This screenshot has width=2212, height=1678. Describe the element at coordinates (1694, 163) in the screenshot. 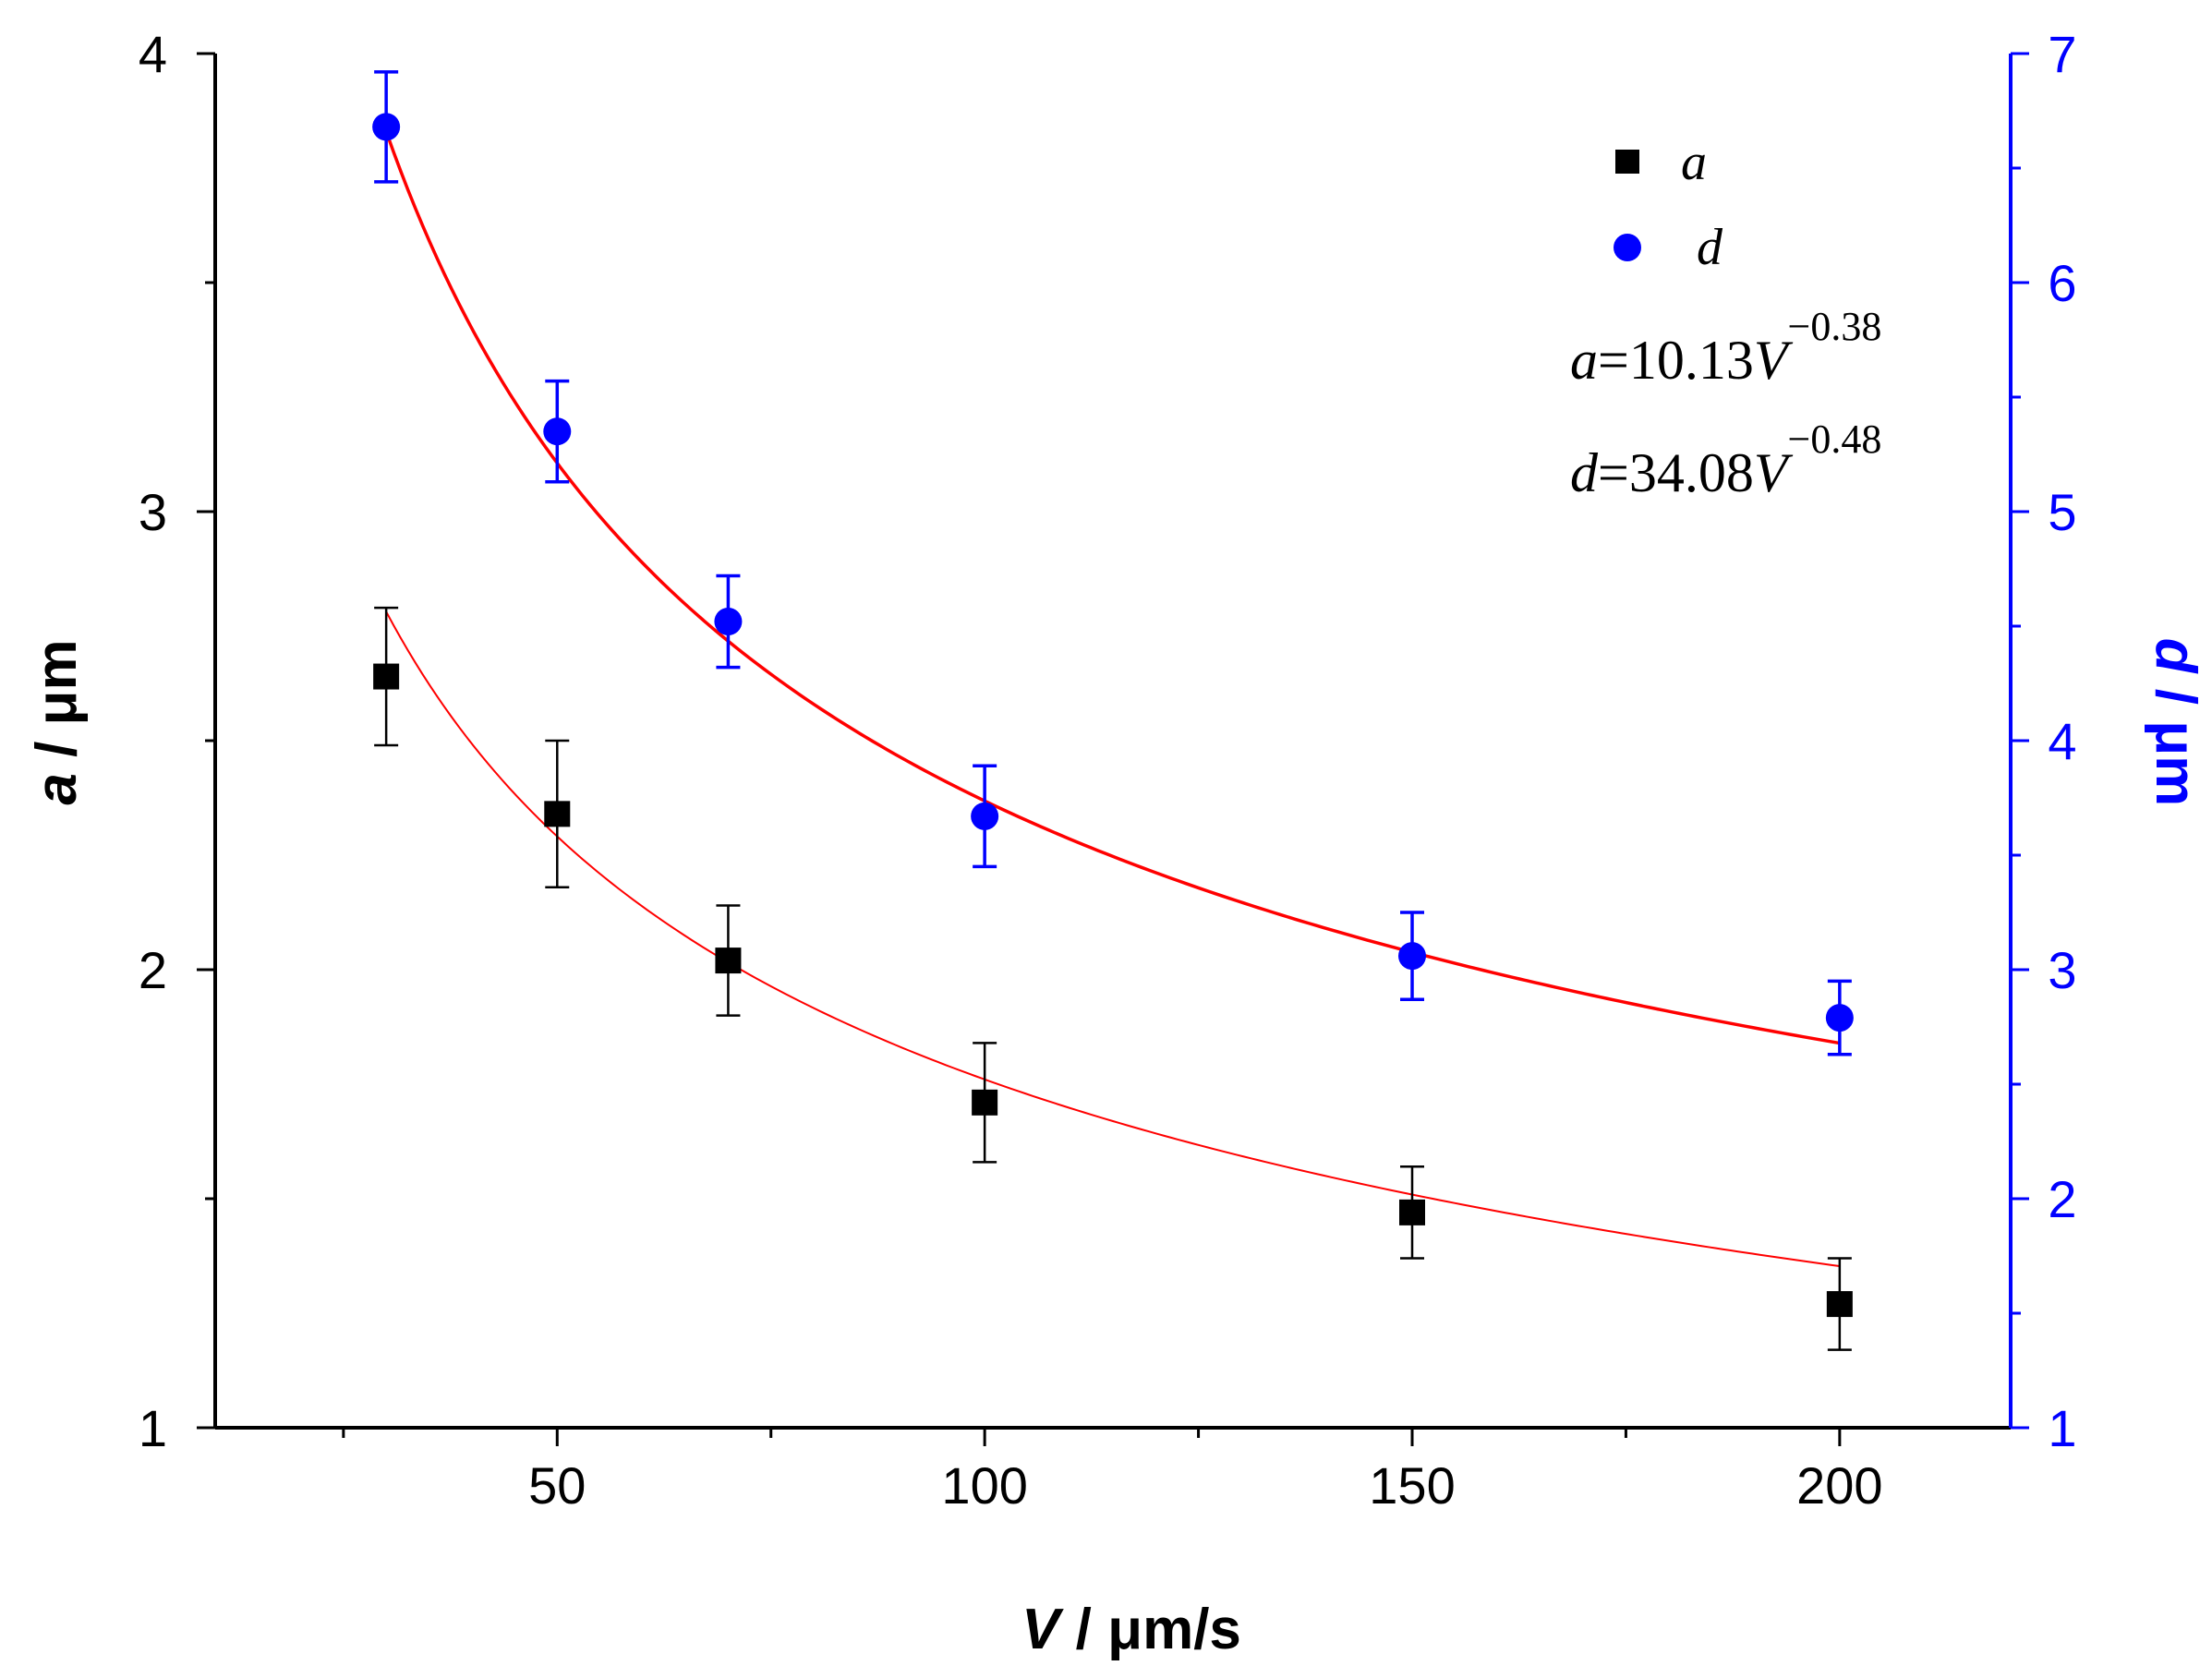

I see `legend-label-a: a` at that location.